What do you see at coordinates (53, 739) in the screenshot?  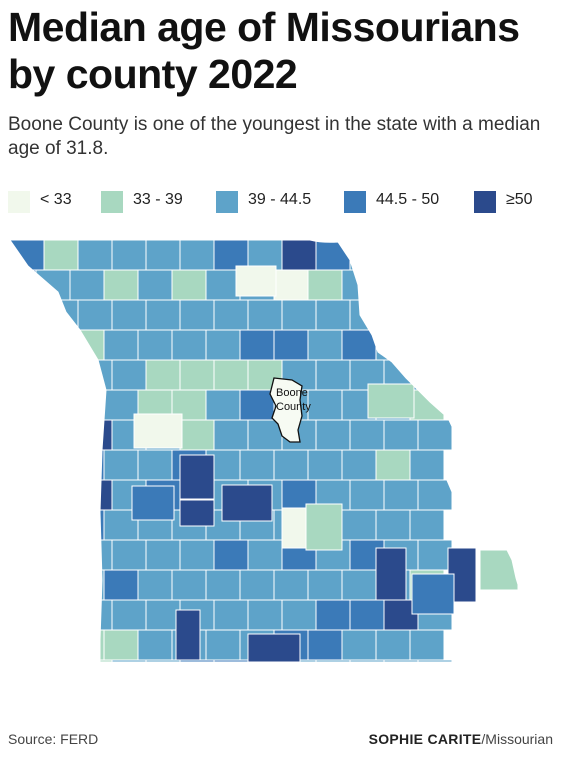 I see `source-note: Source: FERD` at bounding box center [53, 739].